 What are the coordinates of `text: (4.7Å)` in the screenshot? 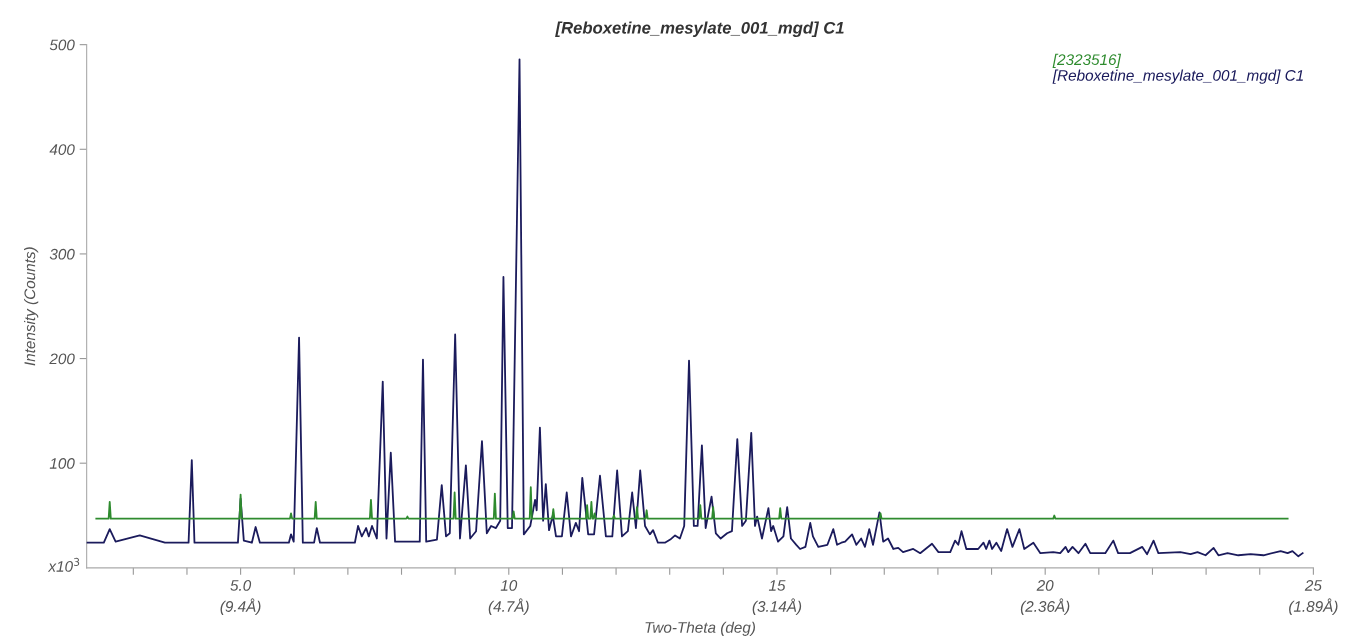 It's located at (508, 606).